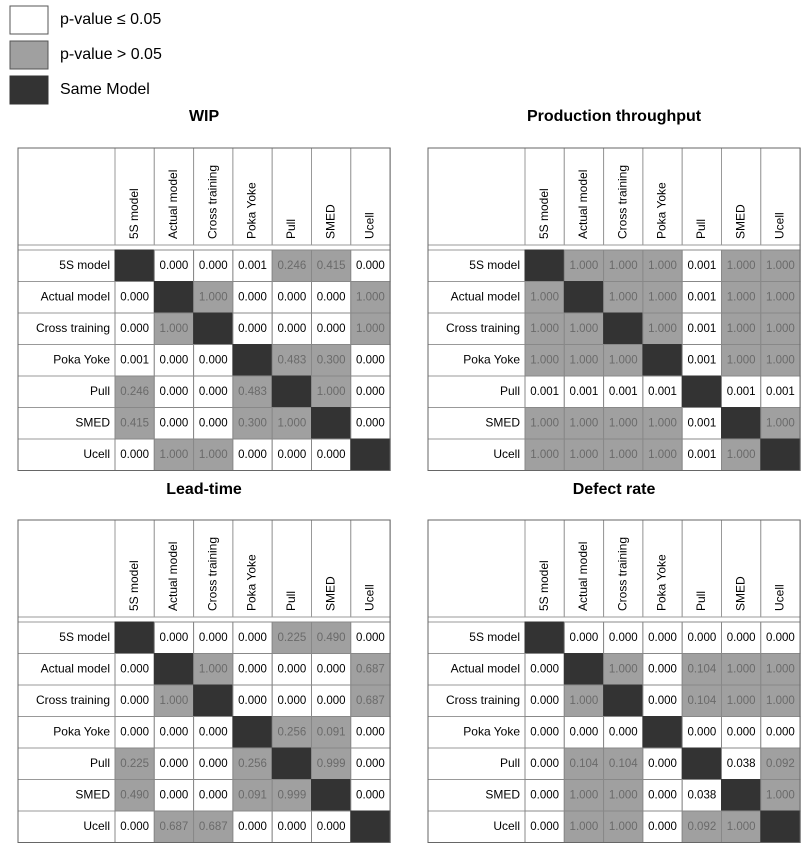  Describe the element at coordinates (134, 585) in the screenshot. I see `column-label: 5S model` at that location.